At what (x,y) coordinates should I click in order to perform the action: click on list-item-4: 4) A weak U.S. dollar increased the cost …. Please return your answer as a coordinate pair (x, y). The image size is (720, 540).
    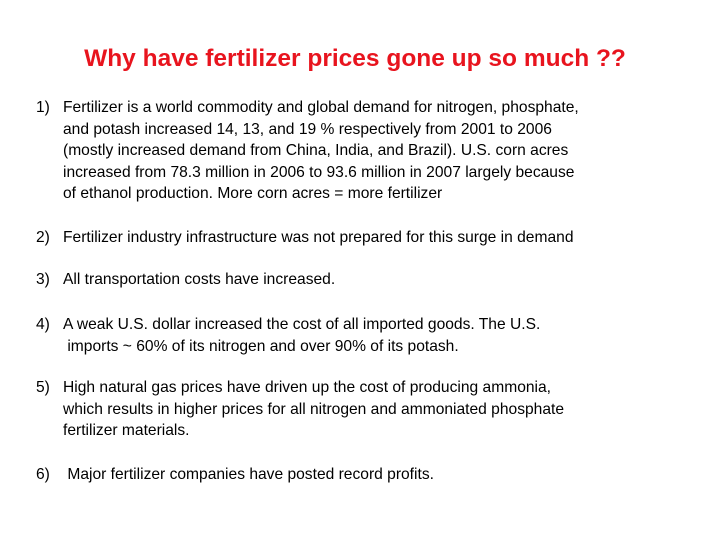
    Looking at the image, I should click on (288, 335).